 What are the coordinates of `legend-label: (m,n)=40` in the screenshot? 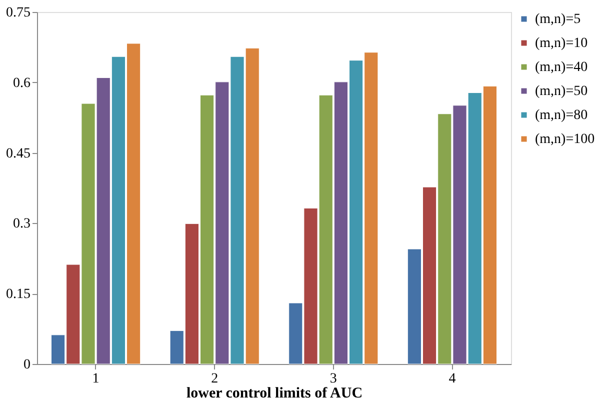 It's located at (561, 67).